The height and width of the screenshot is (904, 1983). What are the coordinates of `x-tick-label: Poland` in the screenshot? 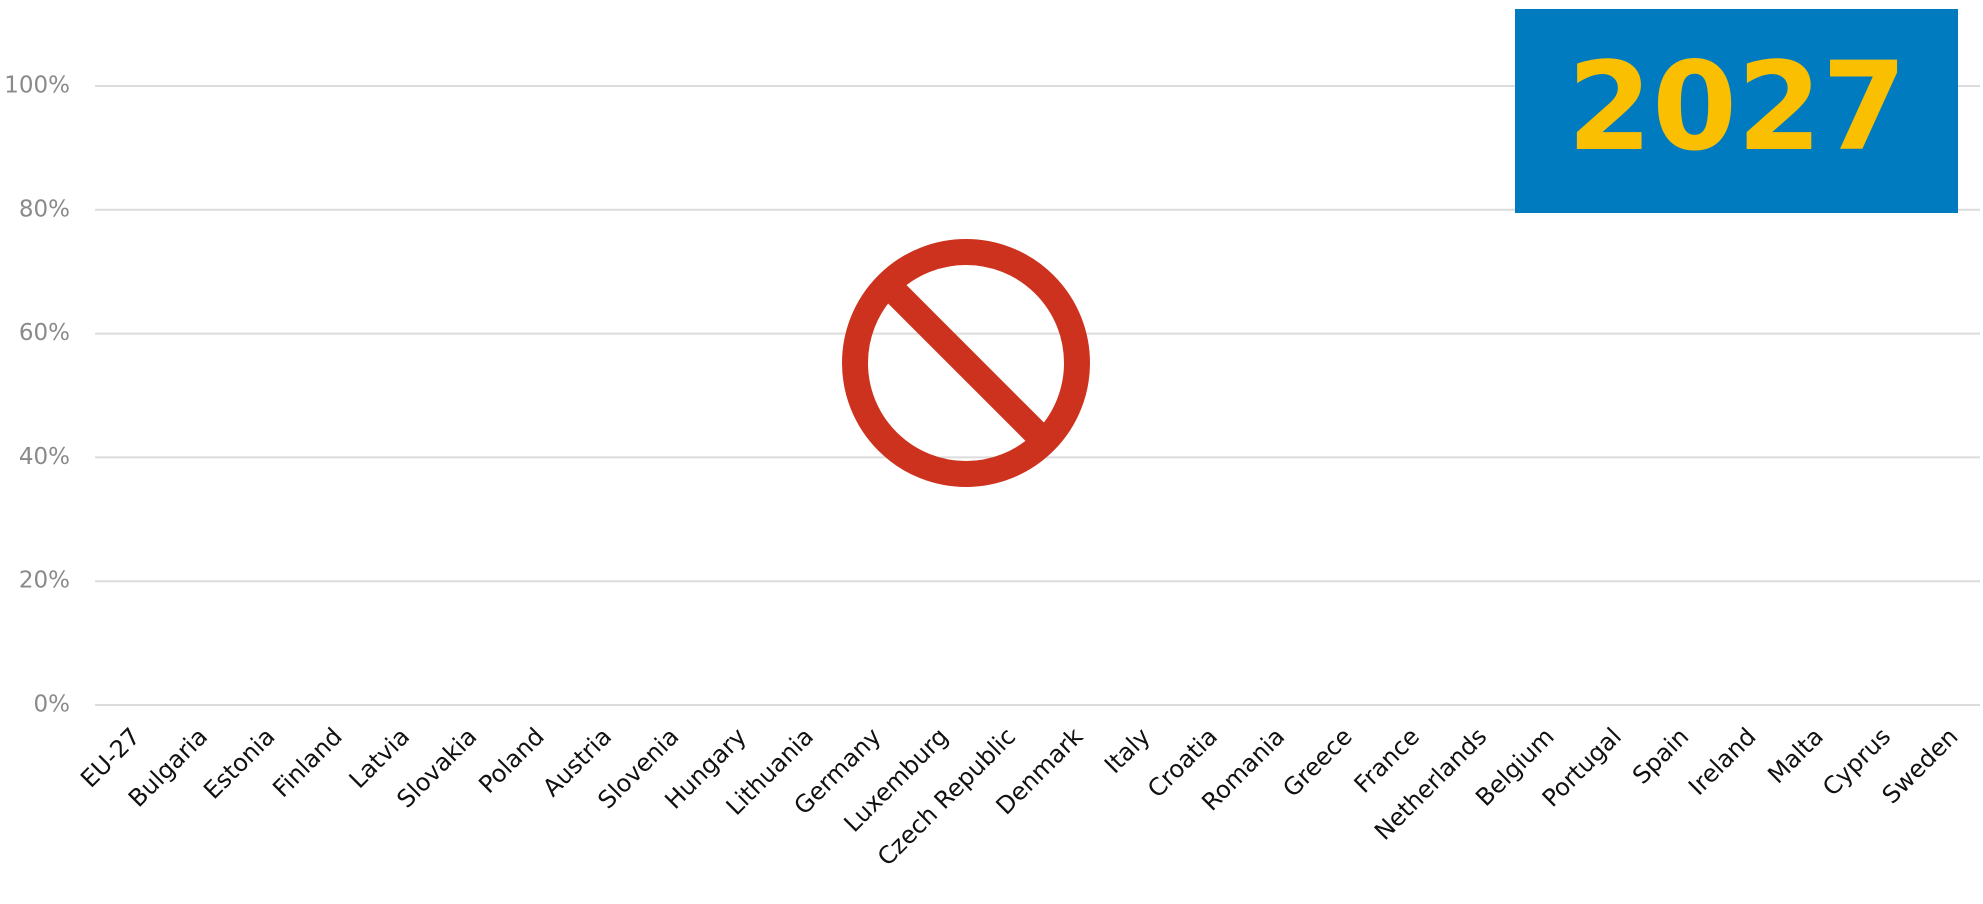 It's located at (511, 760).